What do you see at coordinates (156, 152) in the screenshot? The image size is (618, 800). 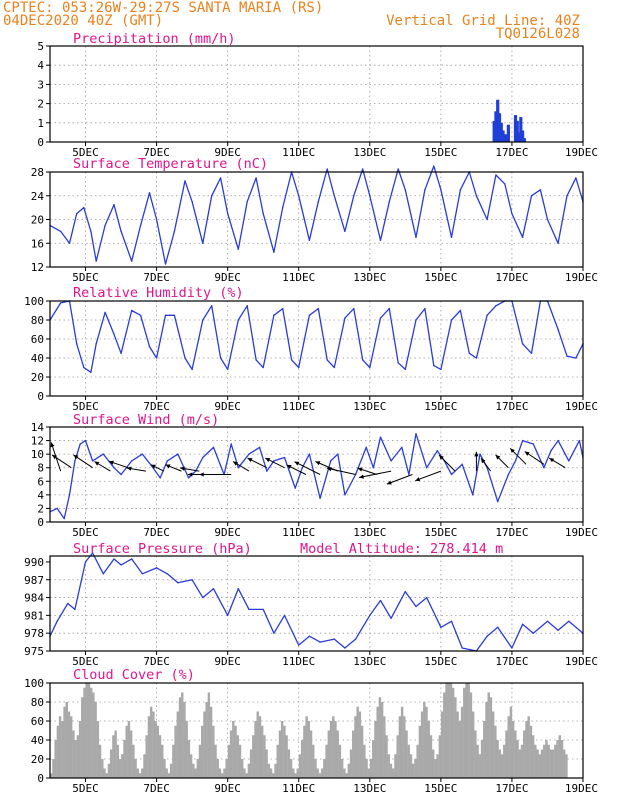 I see `precip-xtick-label: 7DEC` at bounding box center [156, 152].